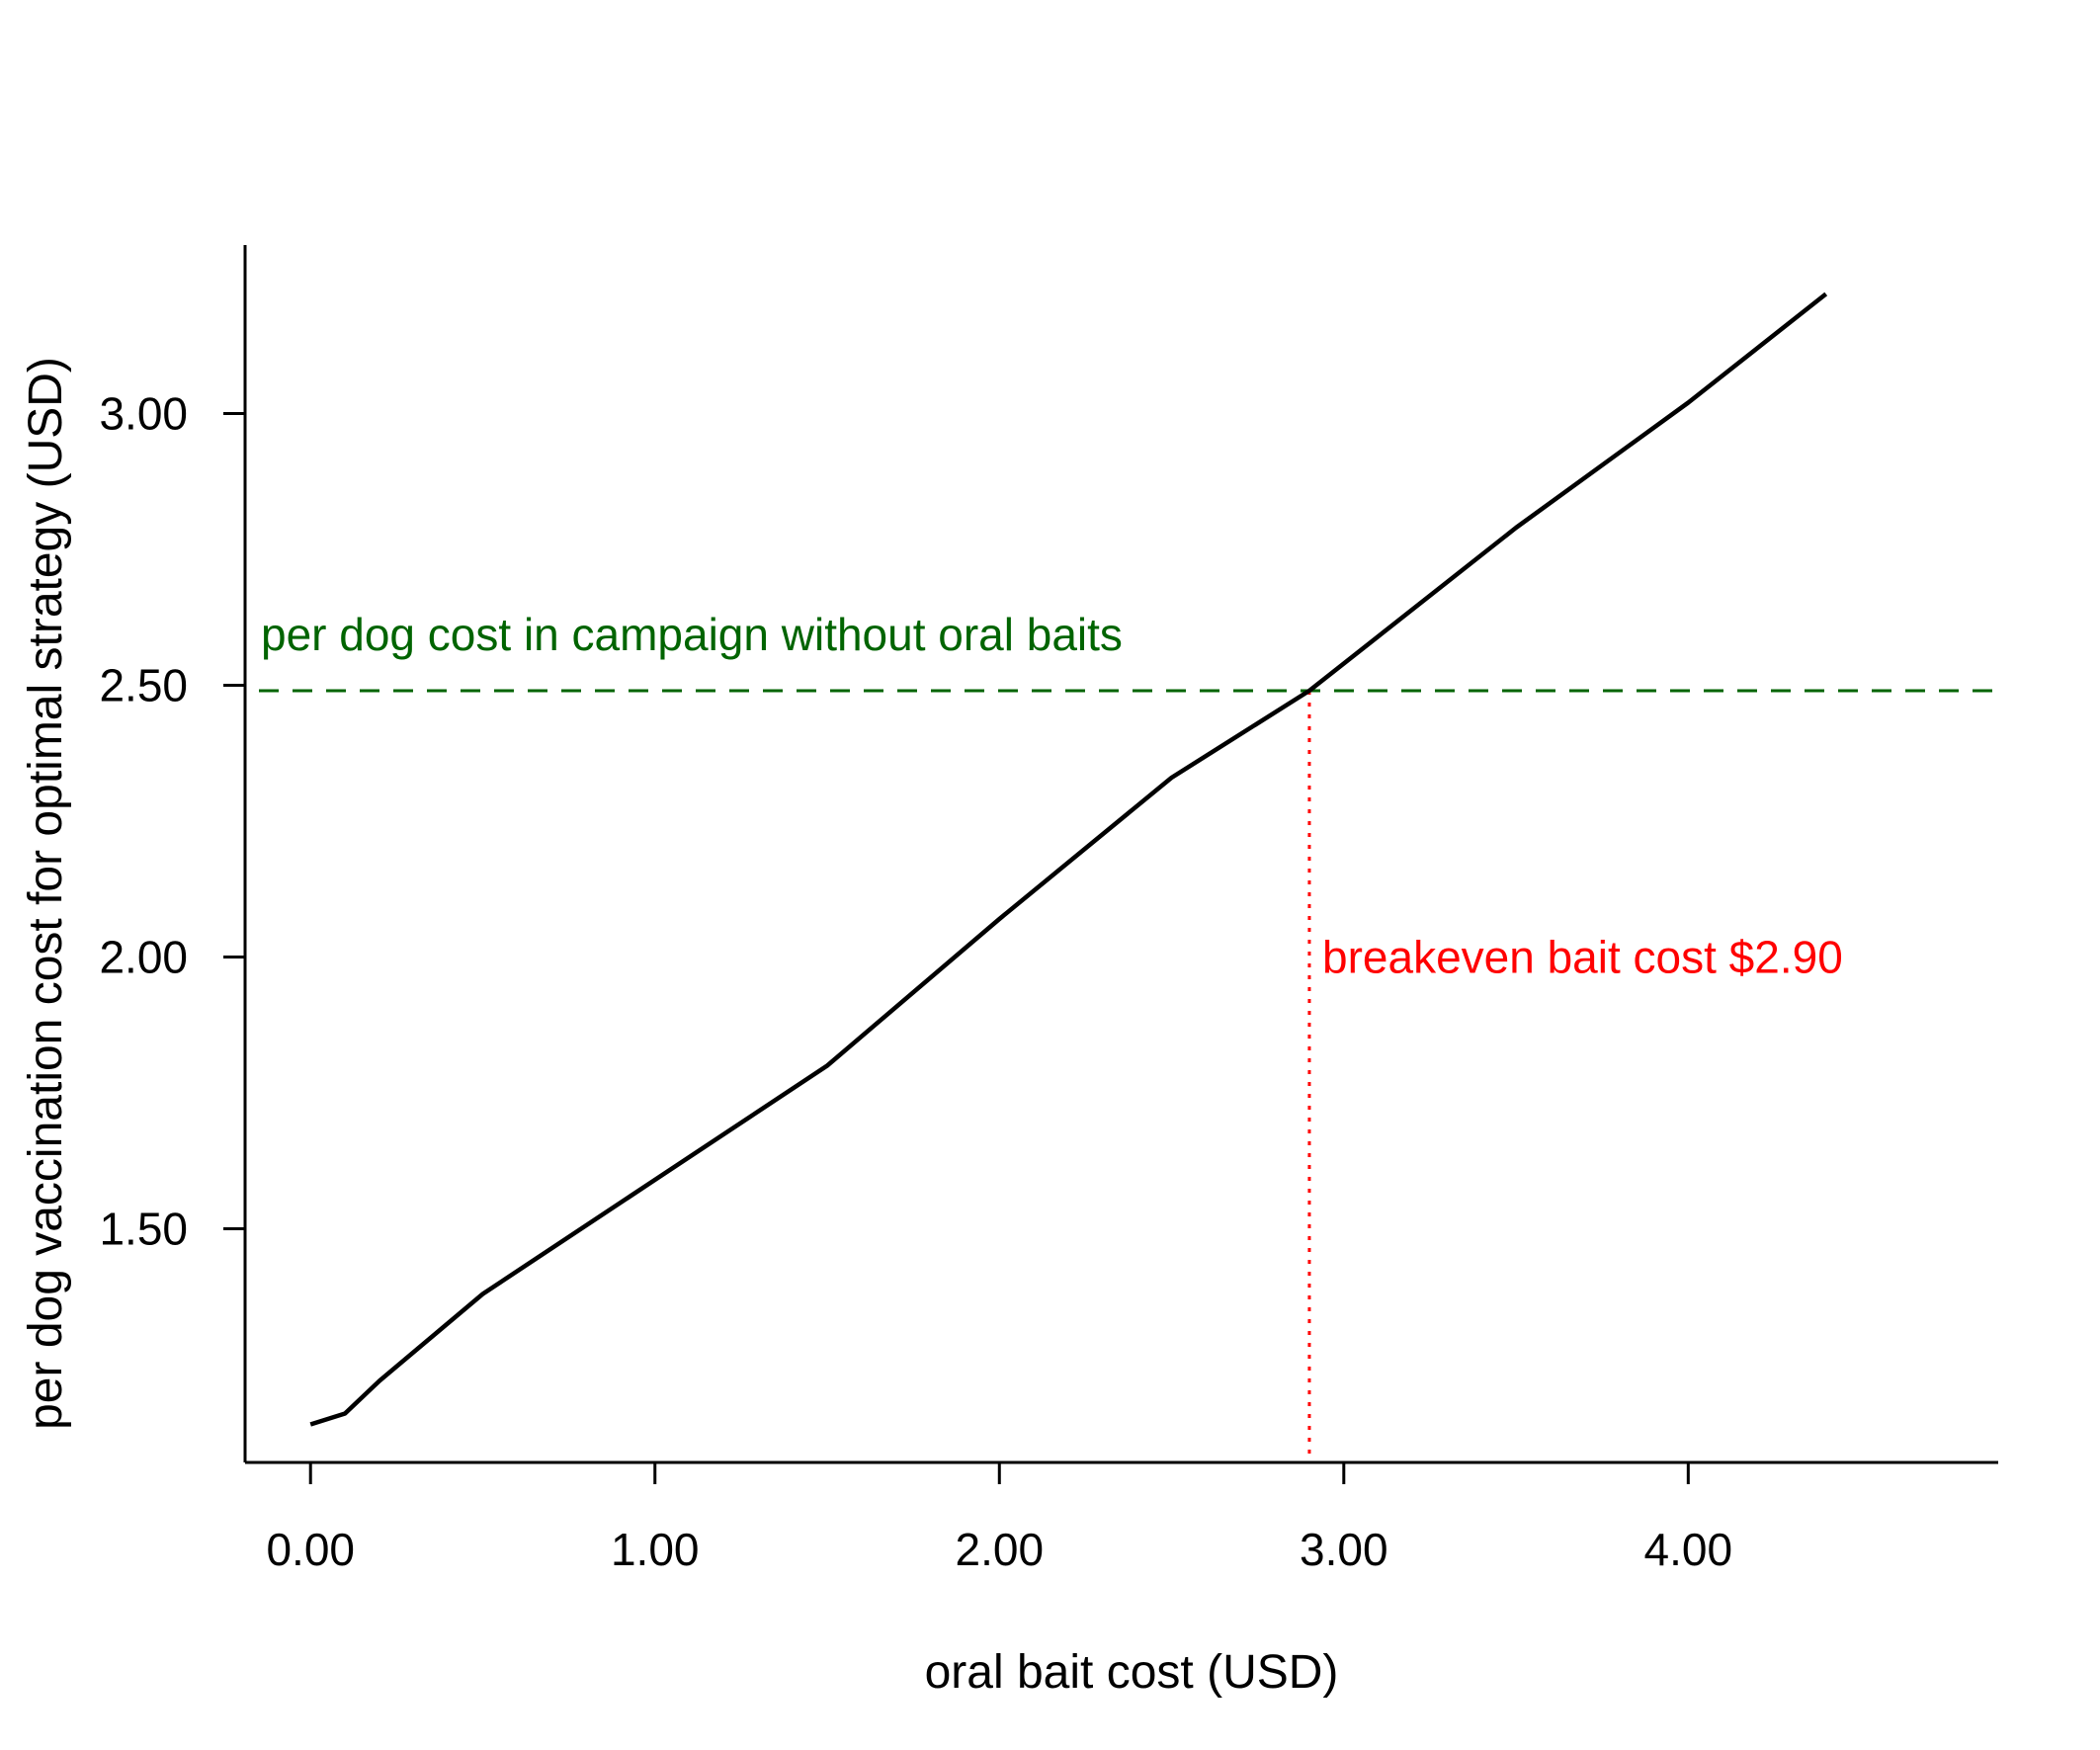 This screenshot has width=2100, height=1750. Describe the element at coordinates (655, 1549) in the screenshot. I see `x-tick-label: 1.00` at that location.